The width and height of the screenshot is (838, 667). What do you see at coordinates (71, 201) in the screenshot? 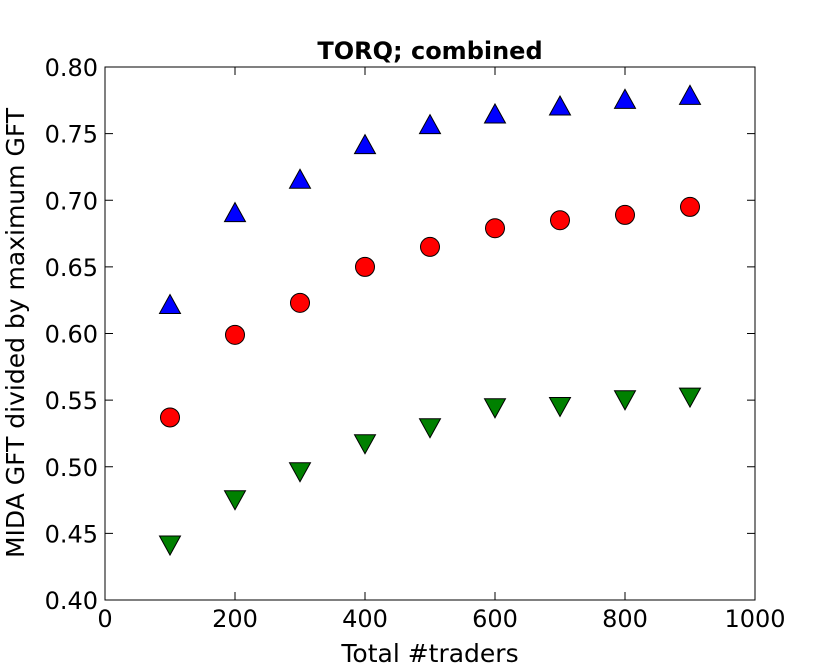
I see `y-tick-label: 0.70` at bounding box center [71, 201].